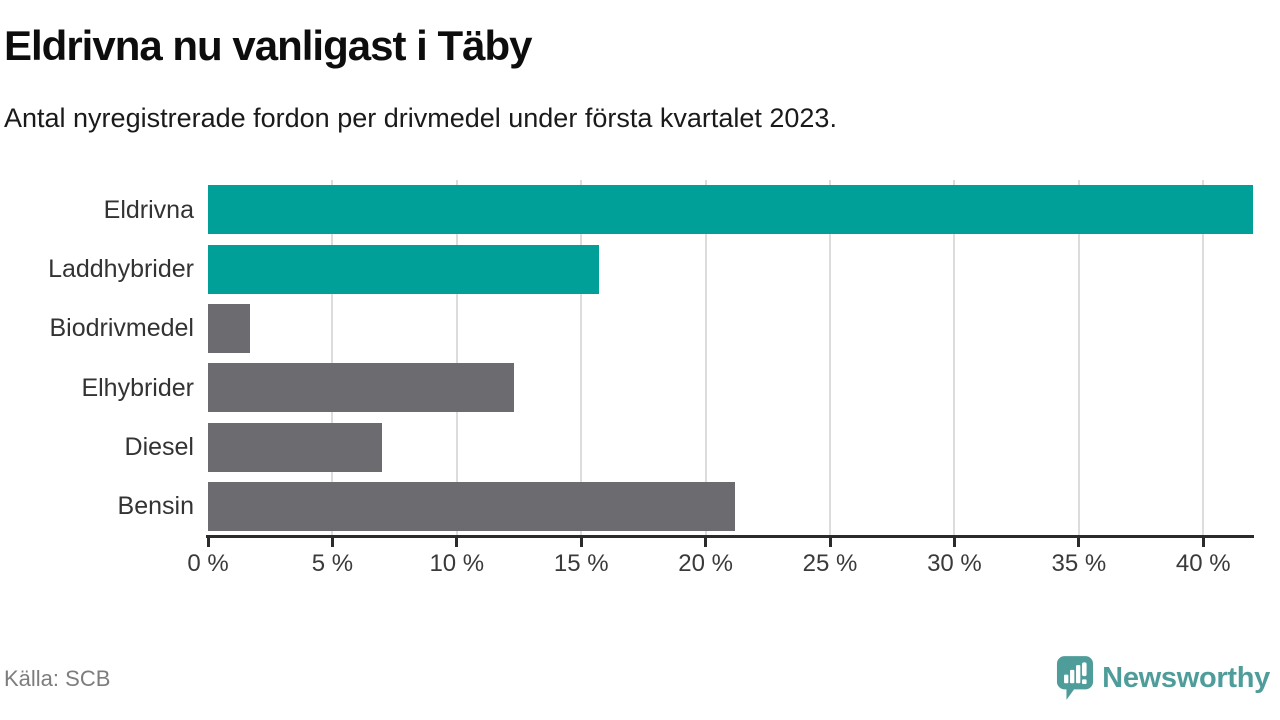 Image resolution: width=1280 pixels, height=720 pixels. What do you see at coordinates (954, 563) in the screenshot?
I see `x-tick-label: 30 %` at bounding box center [954, 563].